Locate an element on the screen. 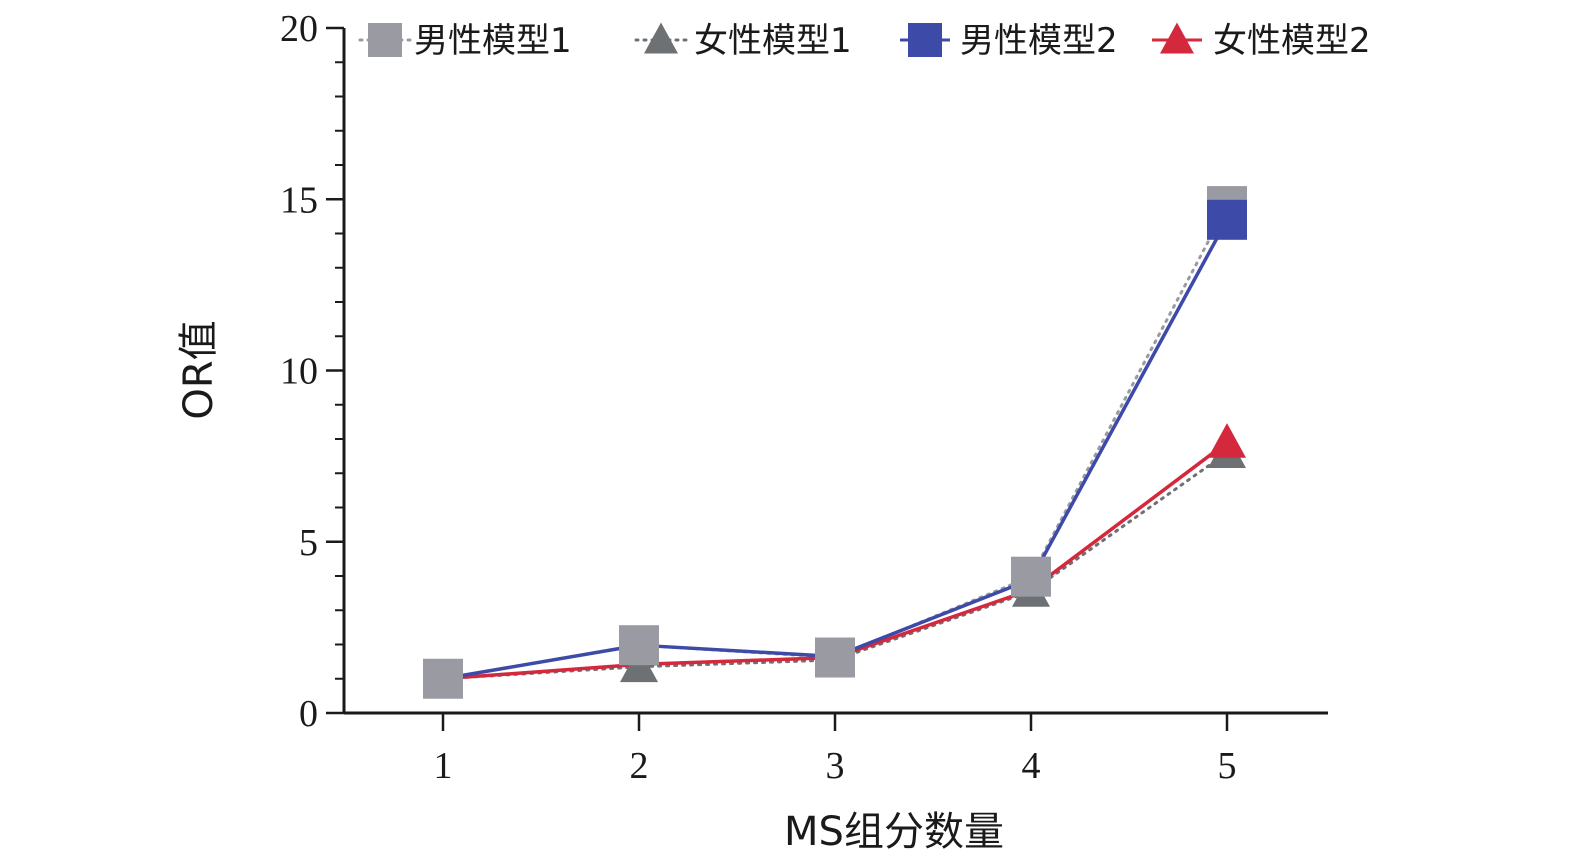 This screenshot has width=1575, height=866. y-tick-label: 20 is located at coordinates (299, 29).